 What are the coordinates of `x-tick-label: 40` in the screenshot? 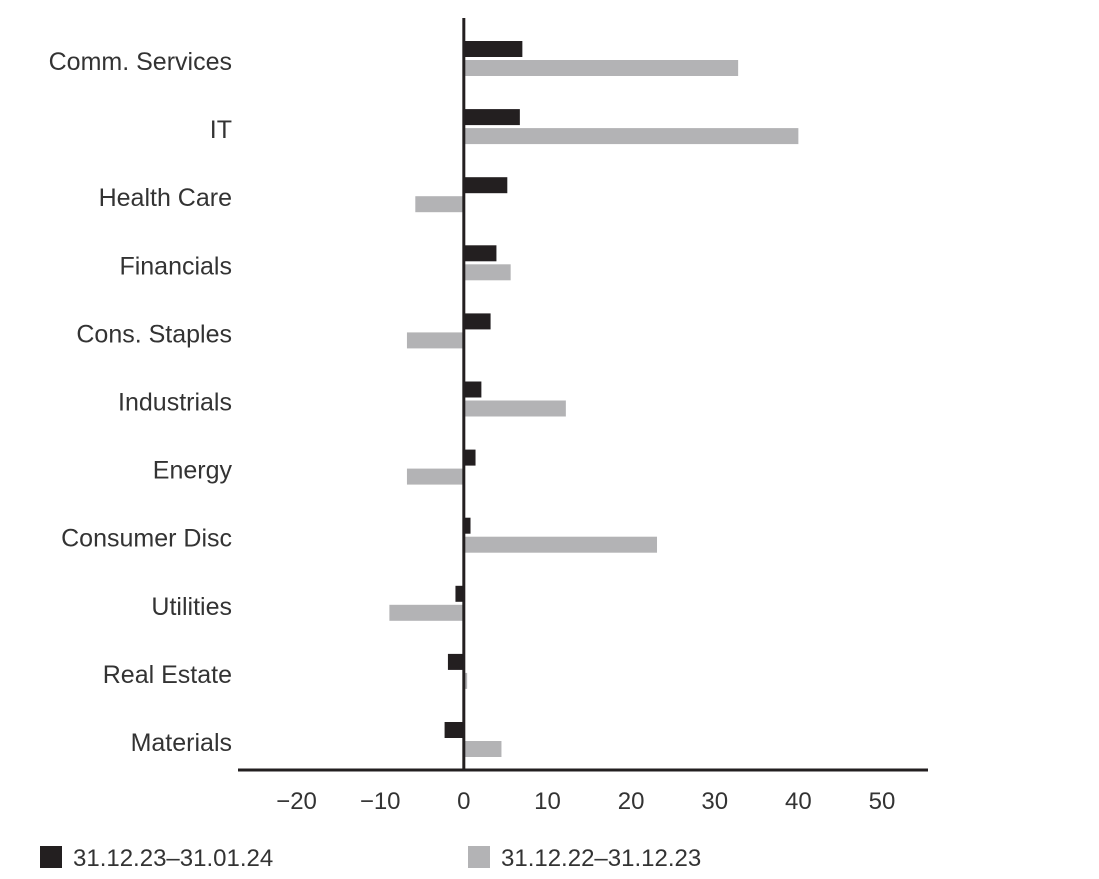 It's located at (798, 801).